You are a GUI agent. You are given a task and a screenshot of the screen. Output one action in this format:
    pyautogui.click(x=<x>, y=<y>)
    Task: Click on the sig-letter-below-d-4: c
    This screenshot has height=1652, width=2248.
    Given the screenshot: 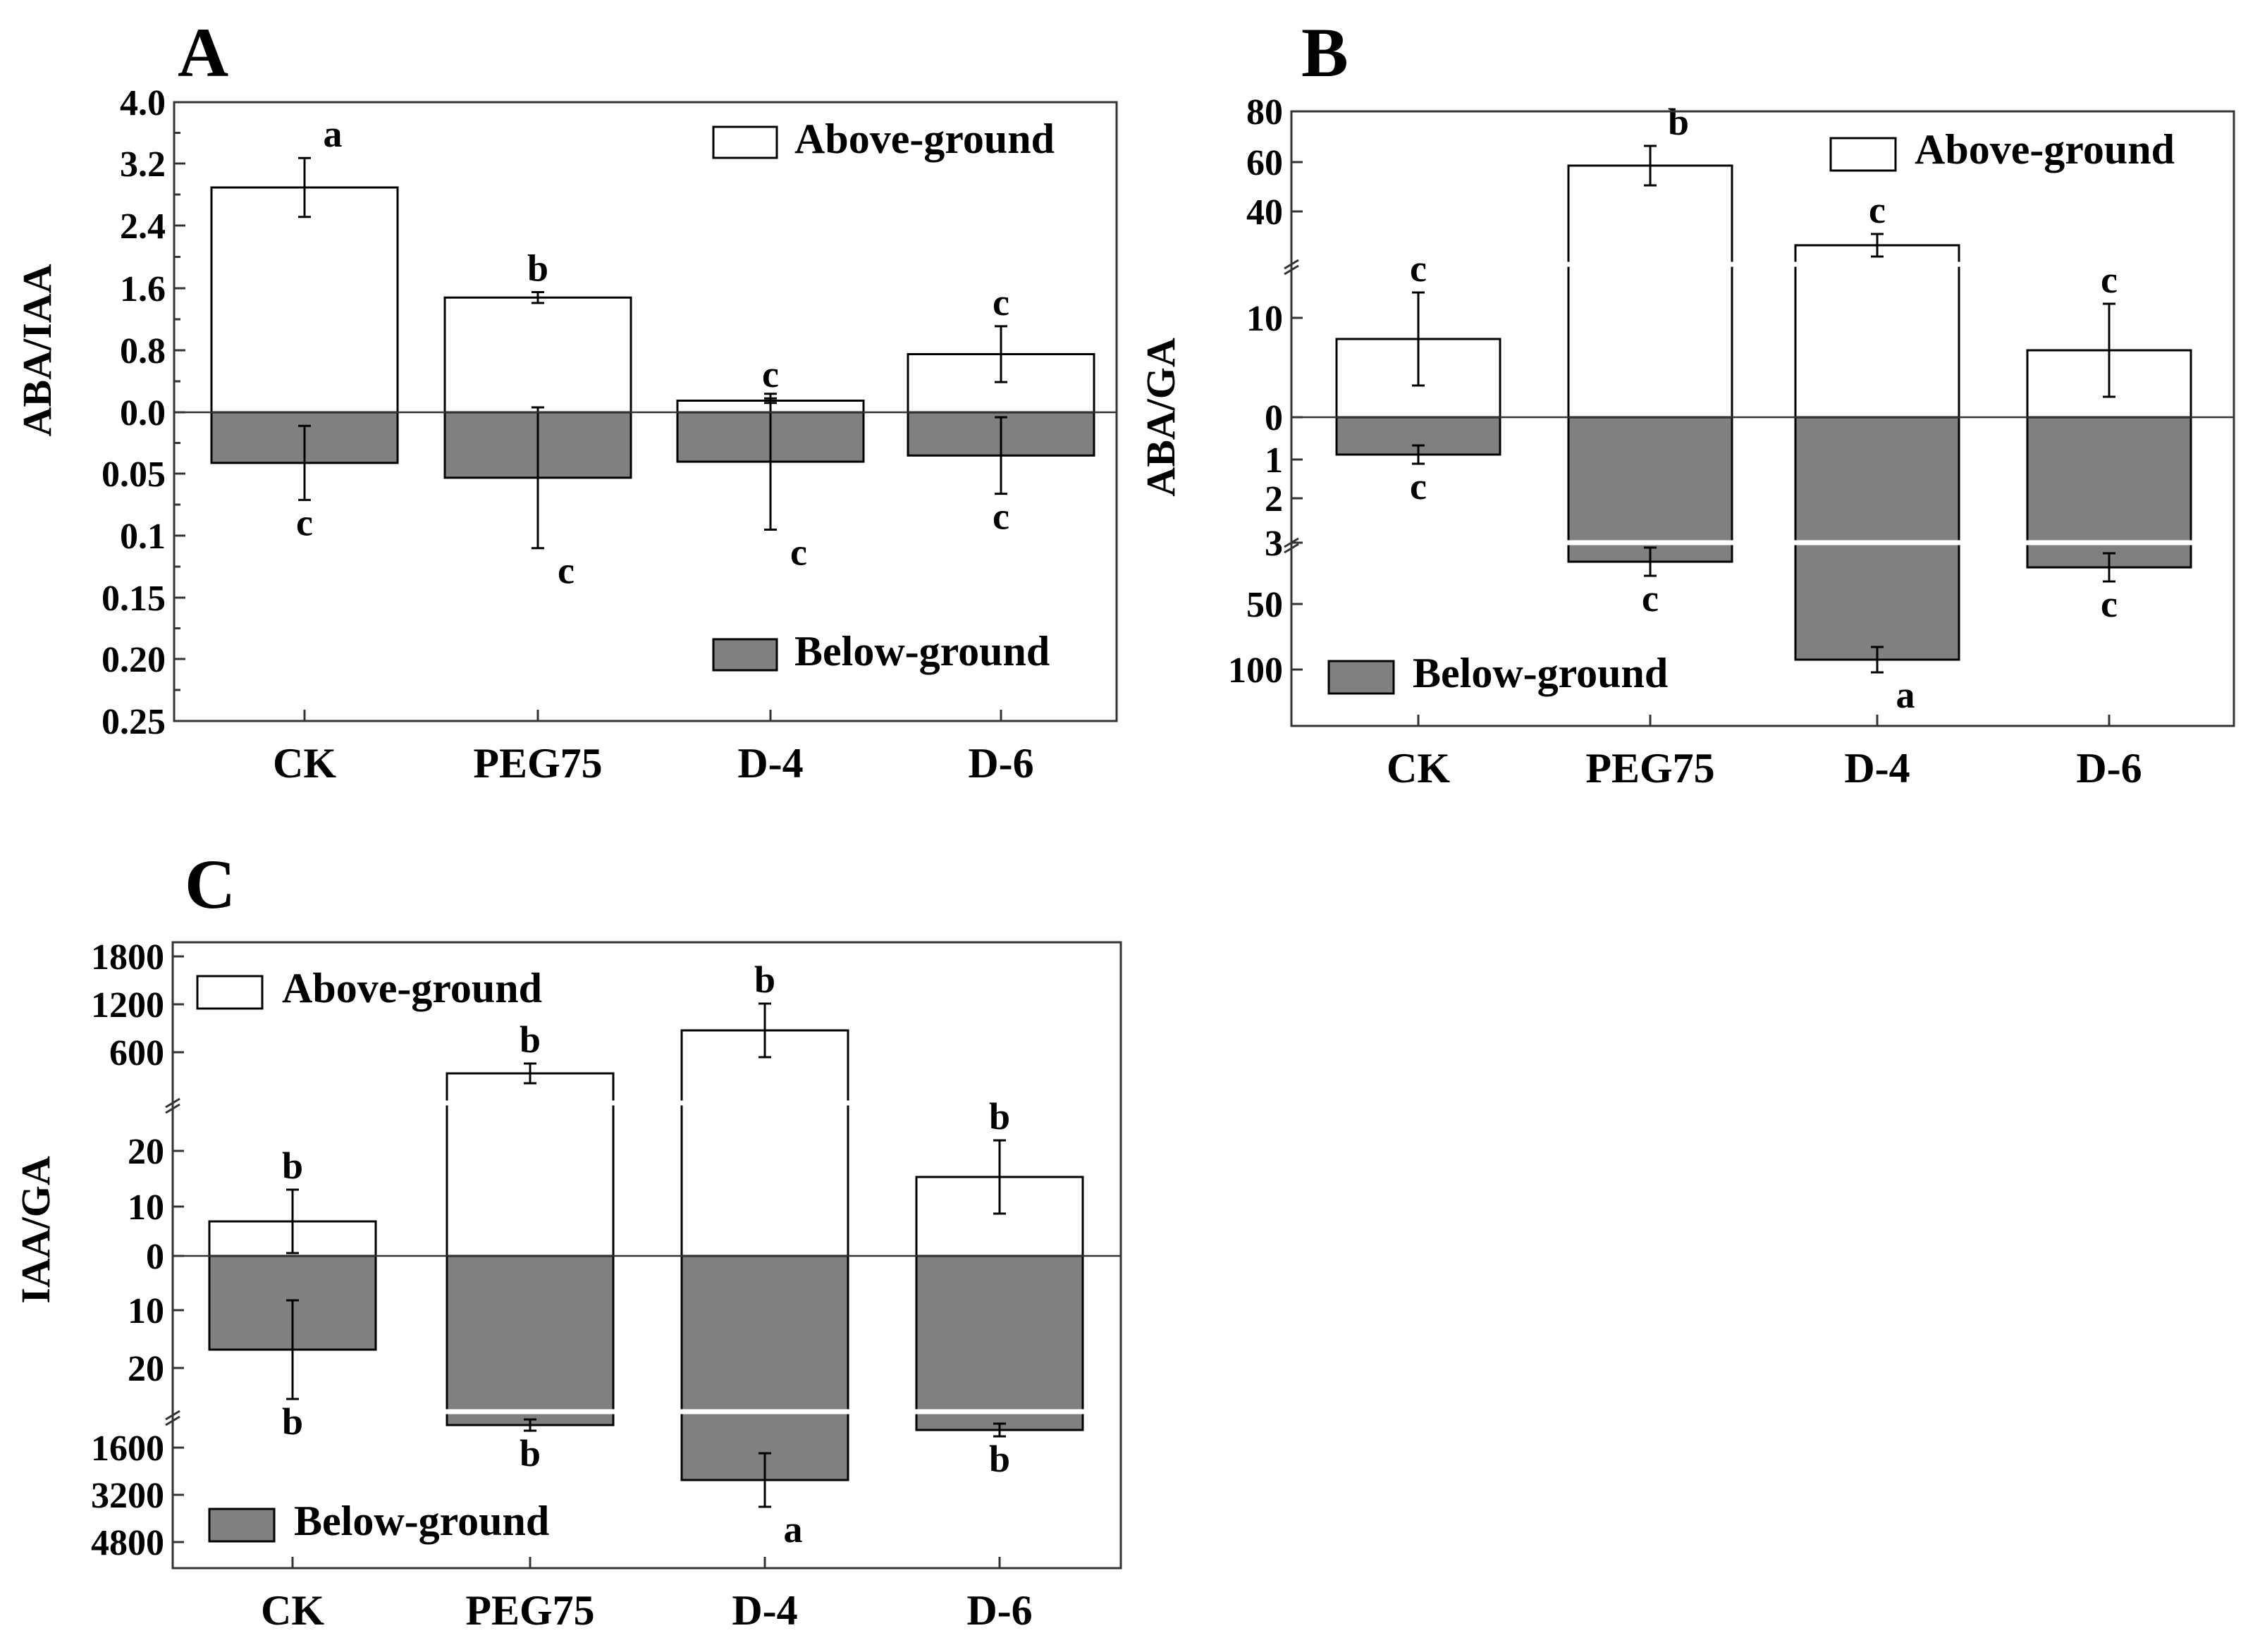 What is the action you would take?
    pyautogui.click(x=798, y=552)
    